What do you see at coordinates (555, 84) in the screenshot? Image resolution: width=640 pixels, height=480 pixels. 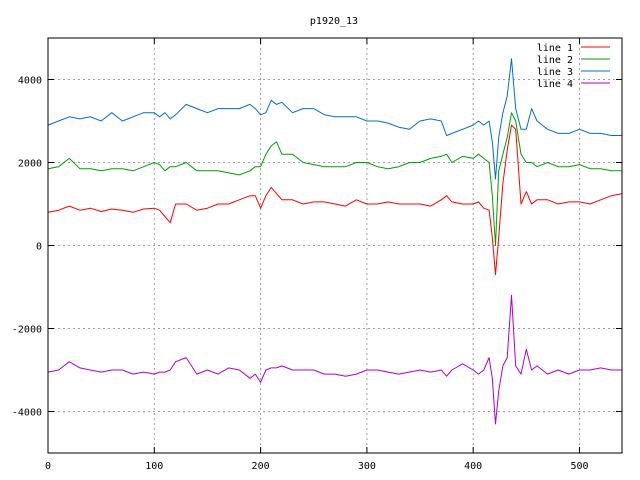 I see `legend-label-4: line 4` at bounding box center [555, 84].